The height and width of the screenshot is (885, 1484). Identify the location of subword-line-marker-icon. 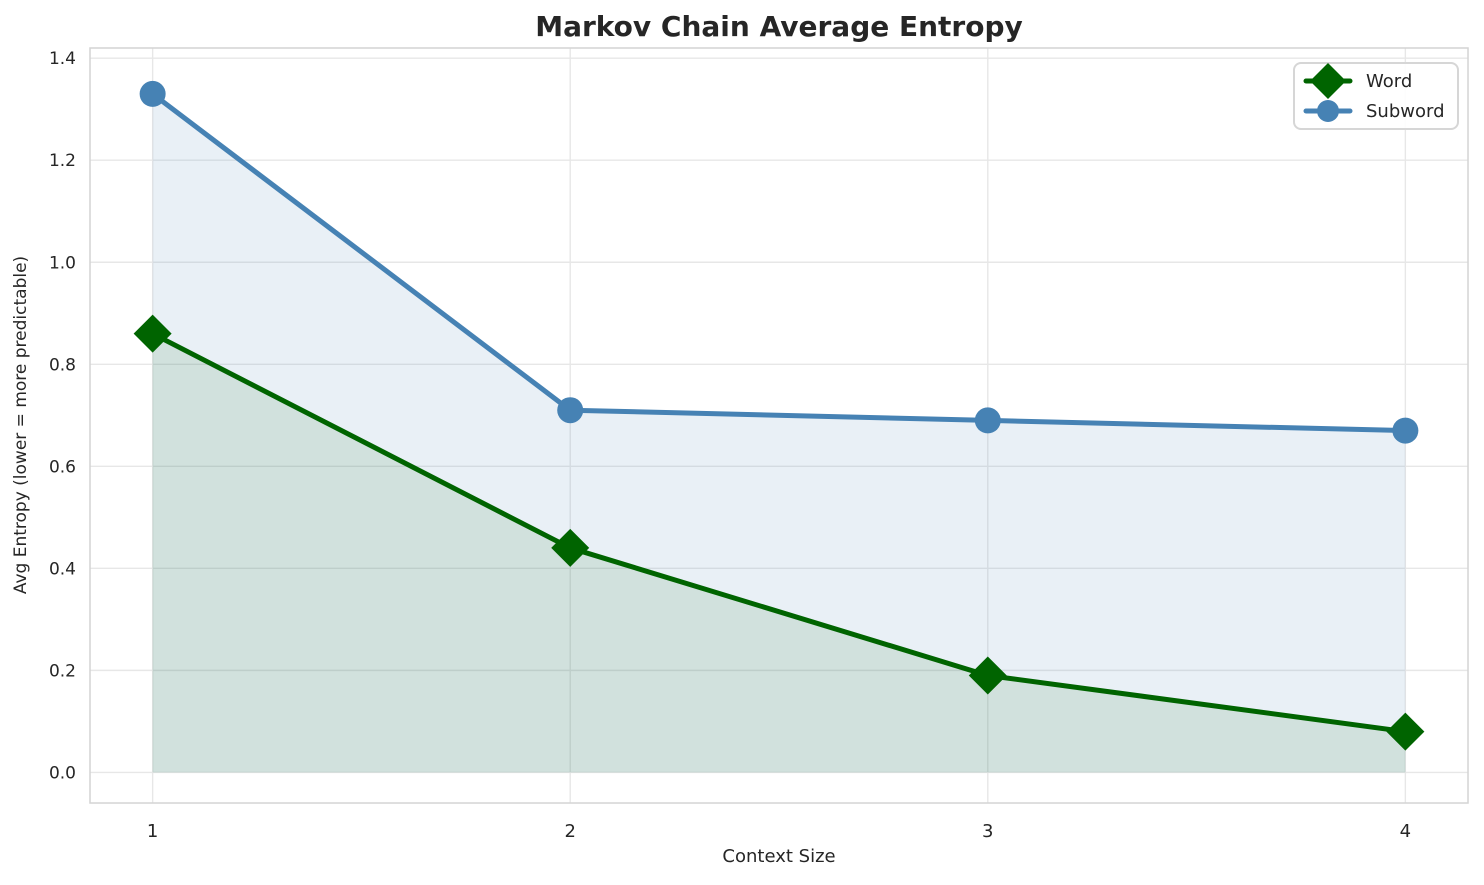
(1328, 111).